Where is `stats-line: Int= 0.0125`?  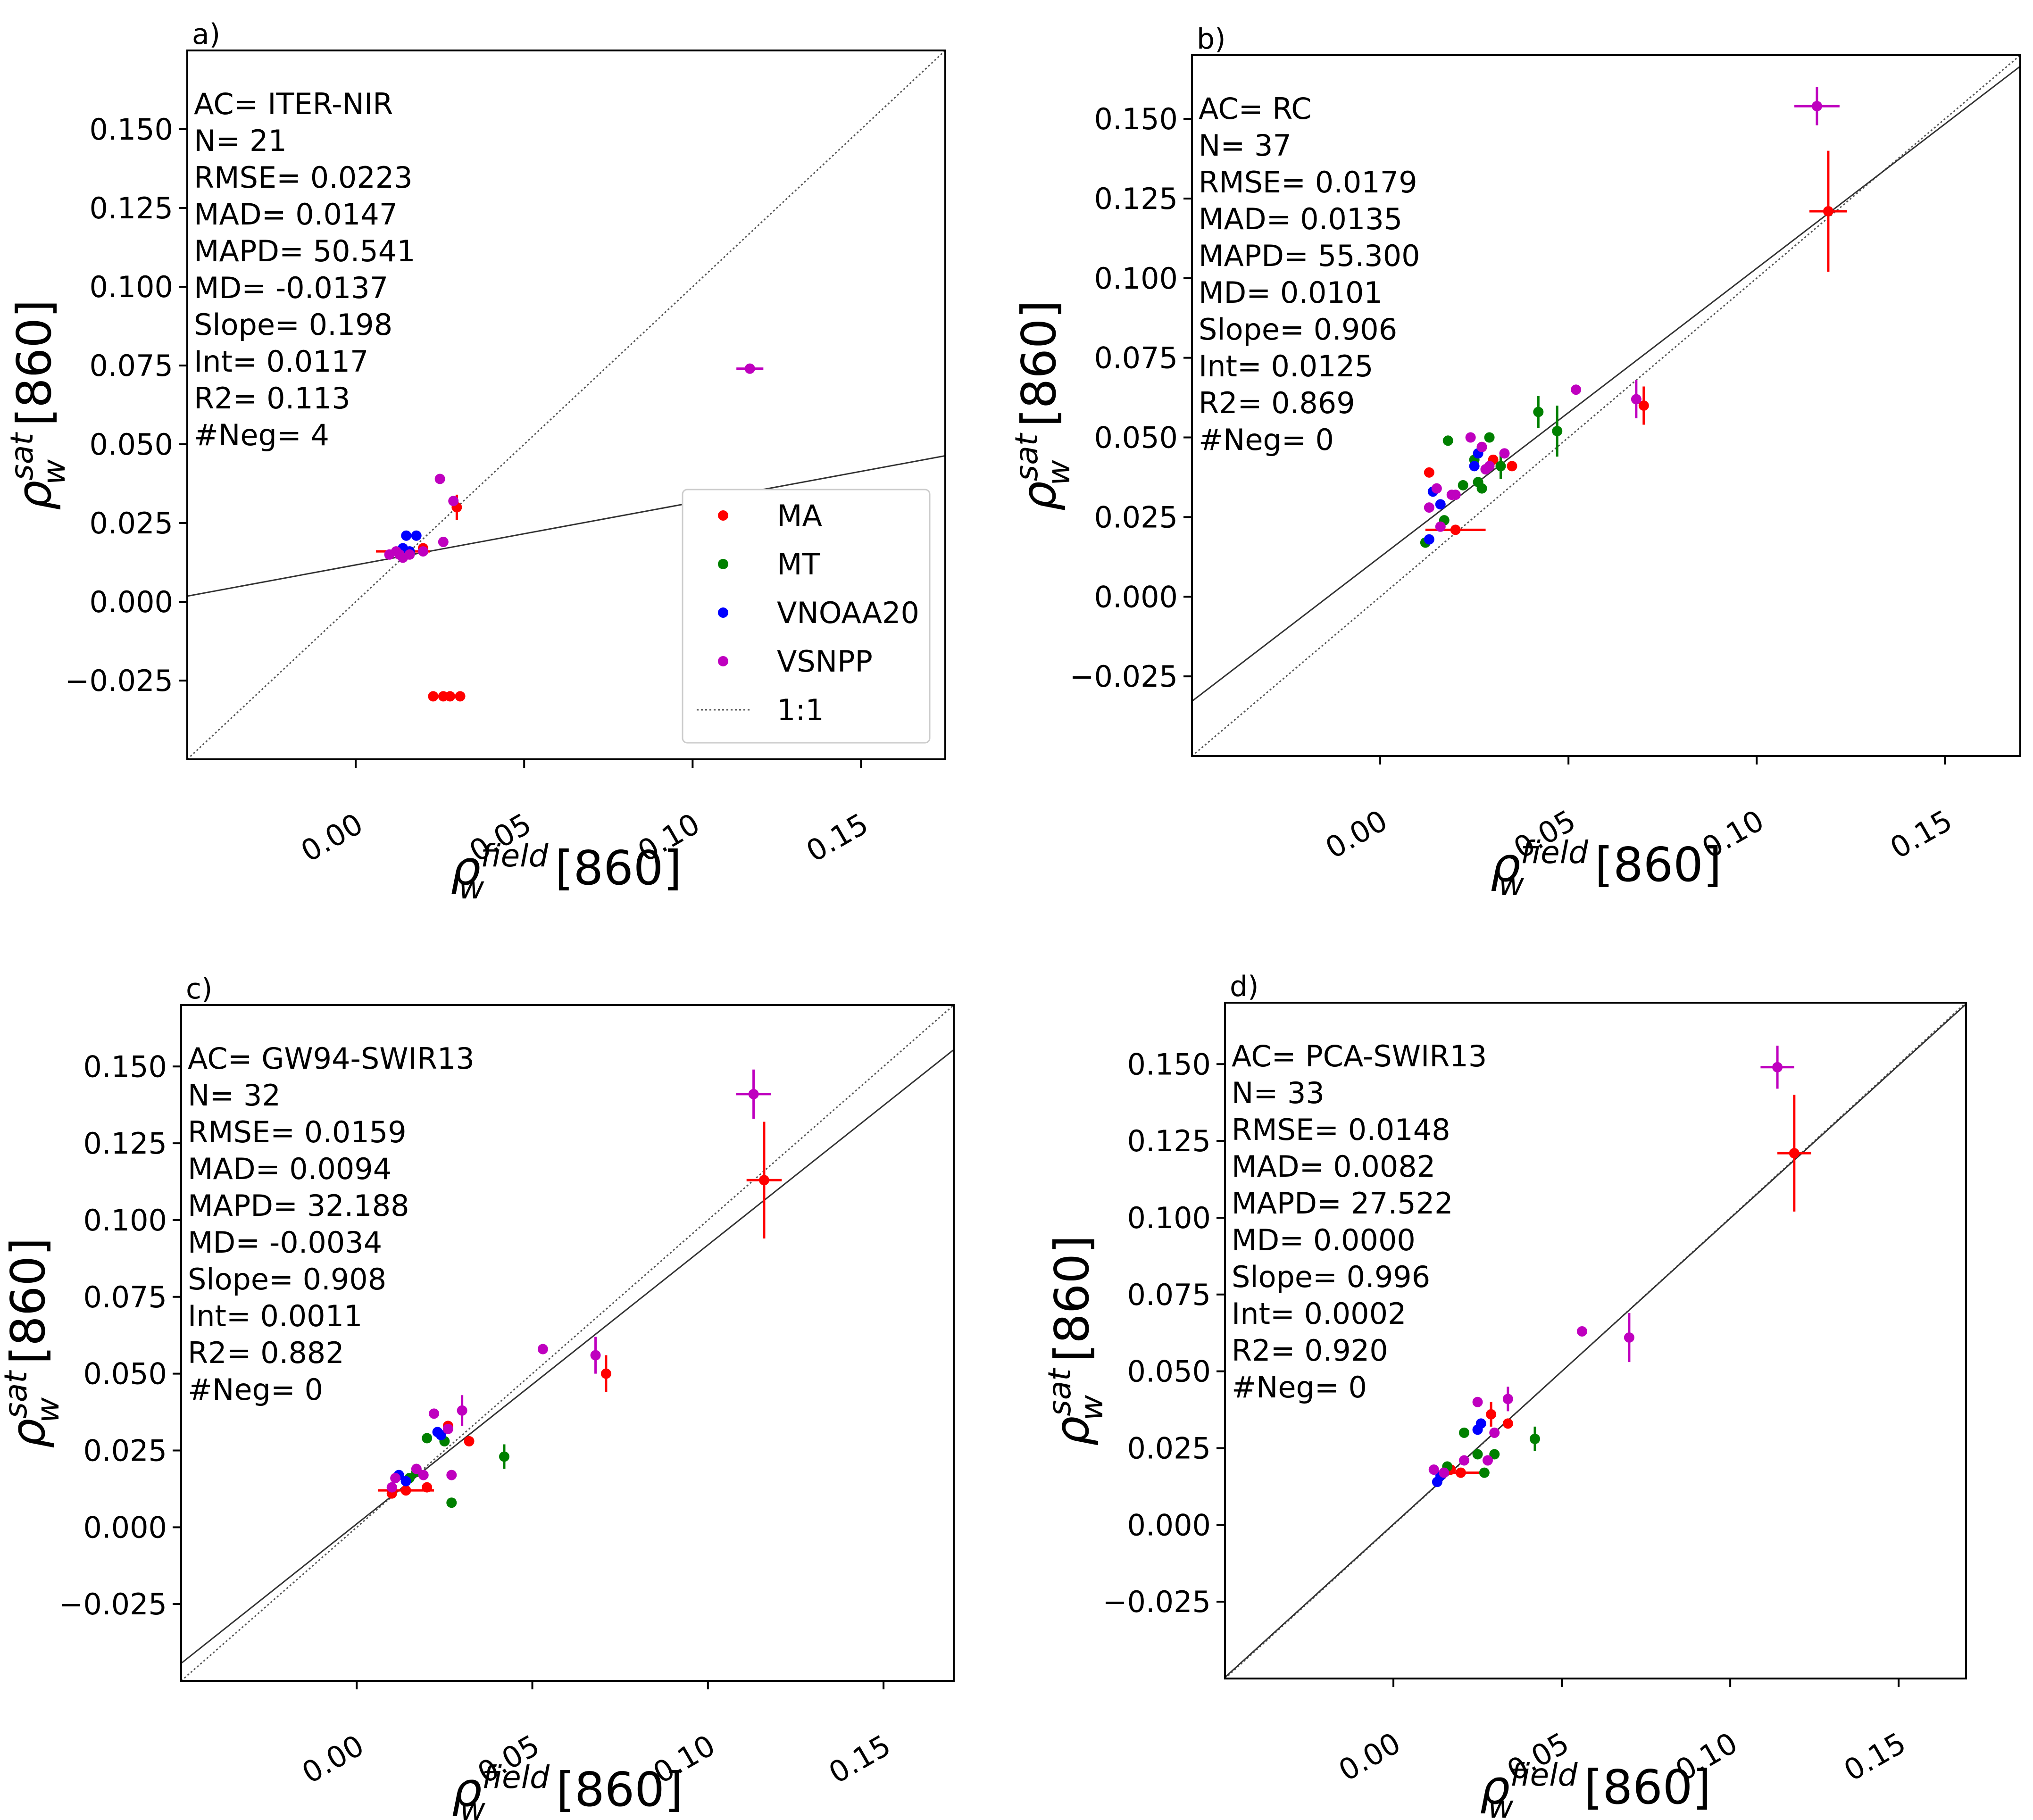 stats-line: Int= 0.0125 is located at coordinates (1286, 366).